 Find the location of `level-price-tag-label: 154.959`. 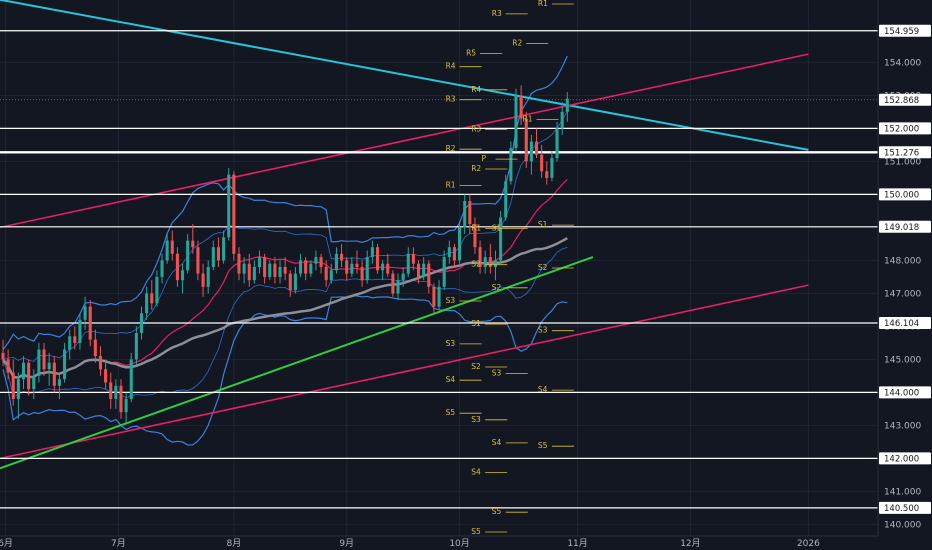

level-price-tag-label: 154.959 is located at coordinates (901, 32).